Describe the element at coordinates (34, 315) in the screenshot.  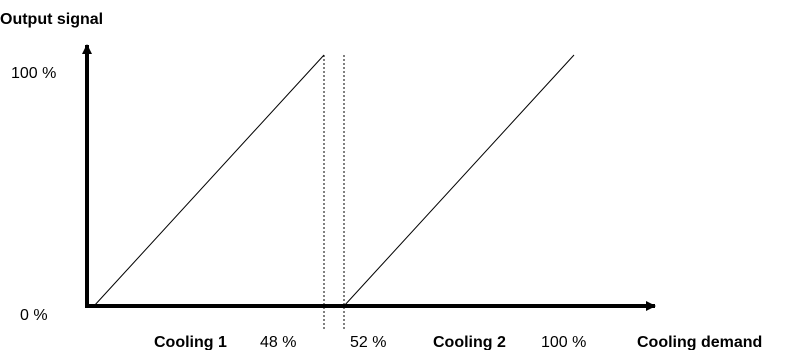
I see `y-tick-label-0: 0 %` at that location.